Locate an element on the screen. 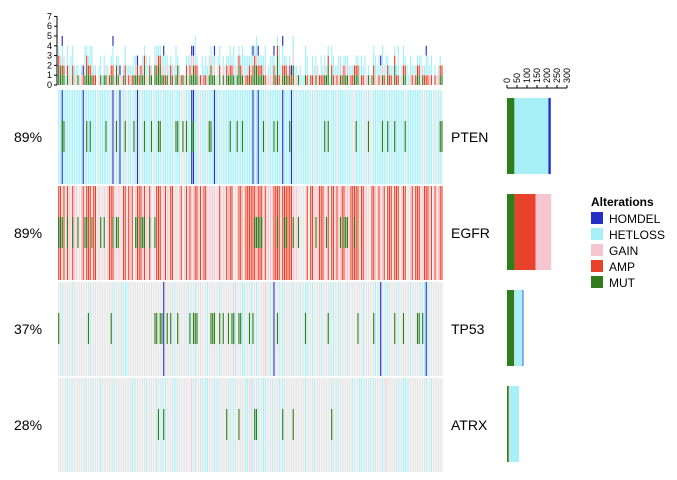 The width and height of the screenshot is (677, 480). legend-swatch-homdel is located at coordinates (597, 218).